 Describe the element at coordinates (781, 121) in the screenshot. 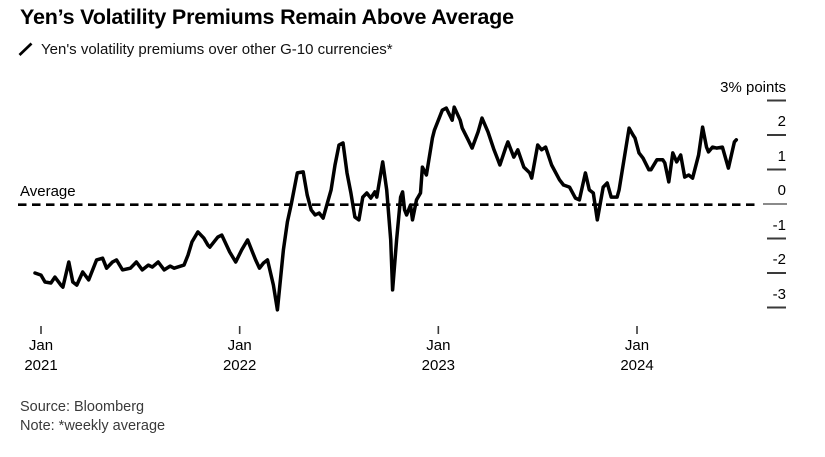

I see `y-axis-label: 2` at that location.